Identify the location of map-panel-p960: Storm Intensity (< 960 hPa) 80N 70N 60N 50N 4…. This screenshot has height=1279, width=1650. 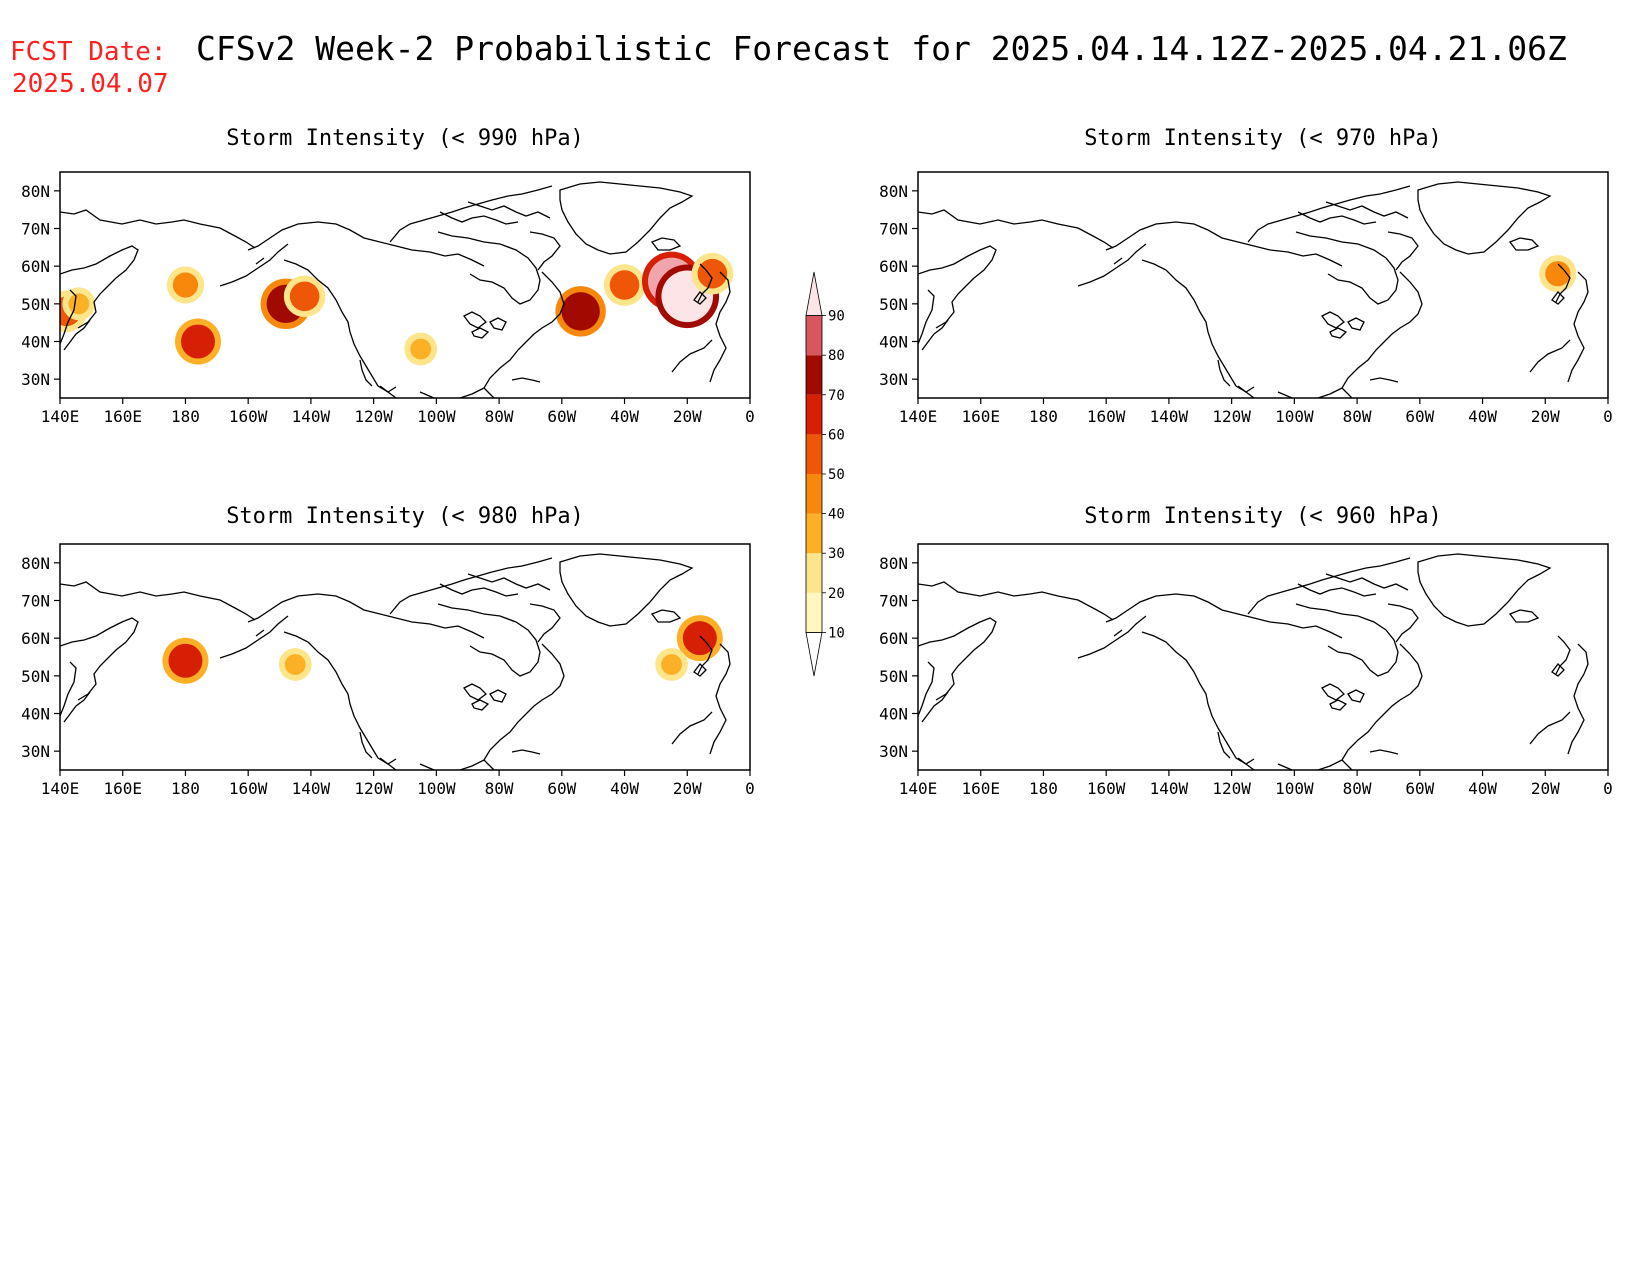
(1246, 651).